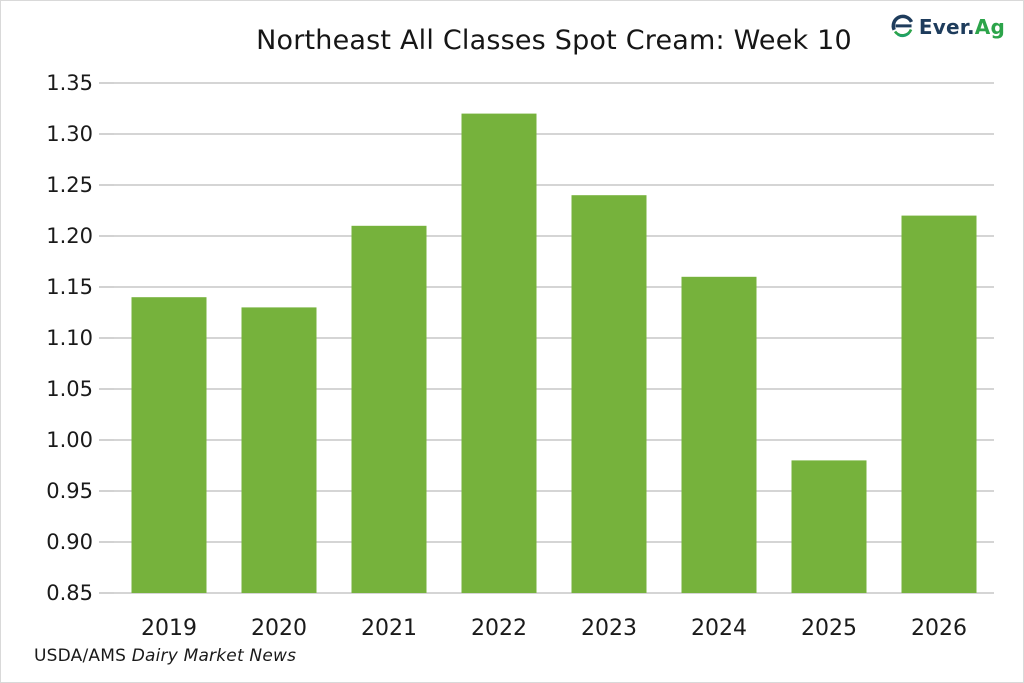  What do you see at coordinates (499, 353) in the screenshot?
I see `bar-2022` at bounding box center [499, 353].